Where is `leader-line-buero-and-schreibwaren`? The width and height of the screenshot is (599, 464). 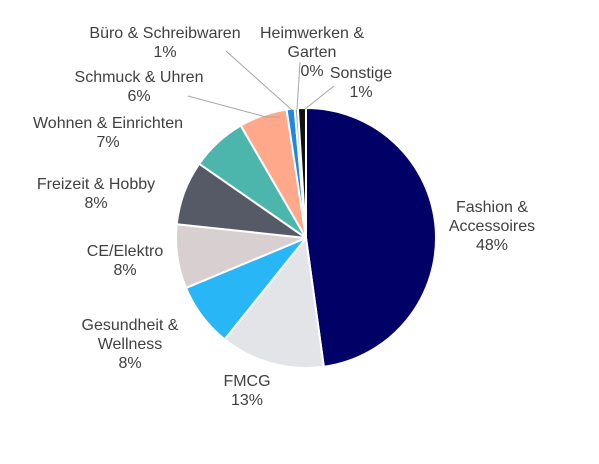
leader-line-buero-and-schreibwaren is located at coordinates (259, 80).